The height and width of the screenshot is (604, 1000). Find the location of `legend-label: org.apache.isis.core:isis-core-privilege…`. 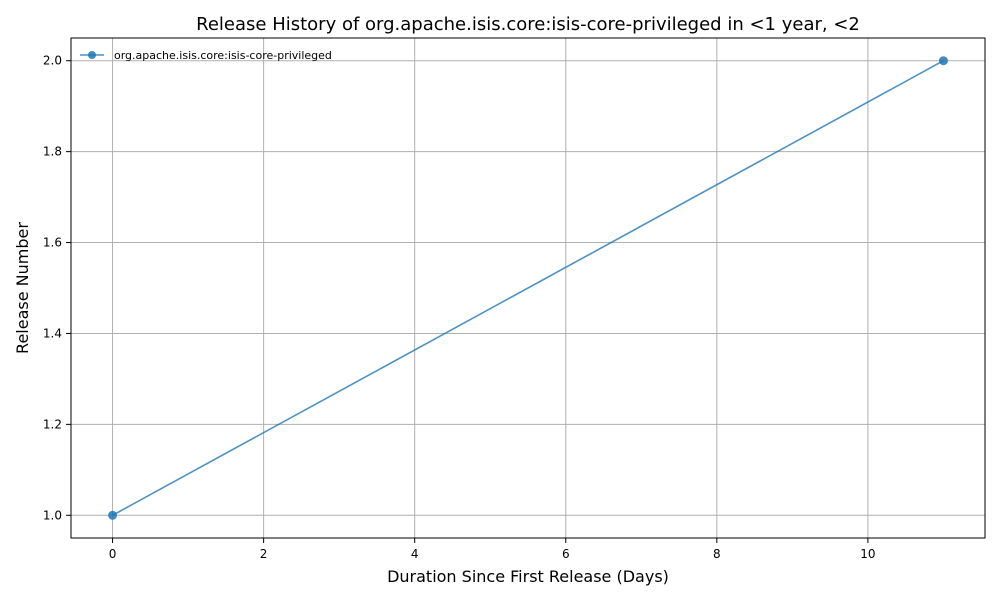

legend-label: org.apache.isis.core:isis-core-privilege… is located at coordinates (223, 55).